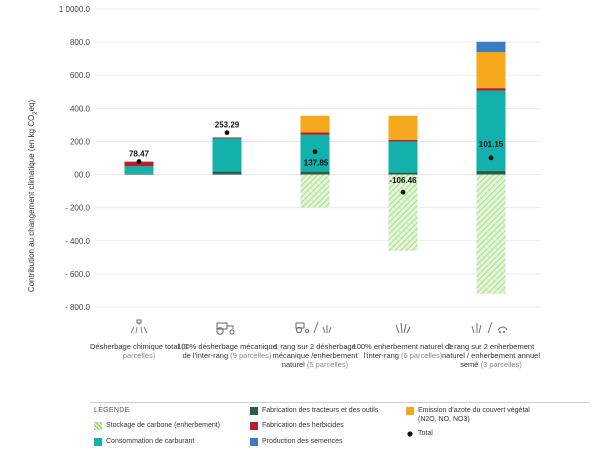 Image resolution: width=604 pixels, height=458 pixels. What do you see at coordinates (474, 410) in the screenshot?
I see `legend-label-nitrogen: Emission d'azote du couvert végétal` at bounding box center [474, 410].